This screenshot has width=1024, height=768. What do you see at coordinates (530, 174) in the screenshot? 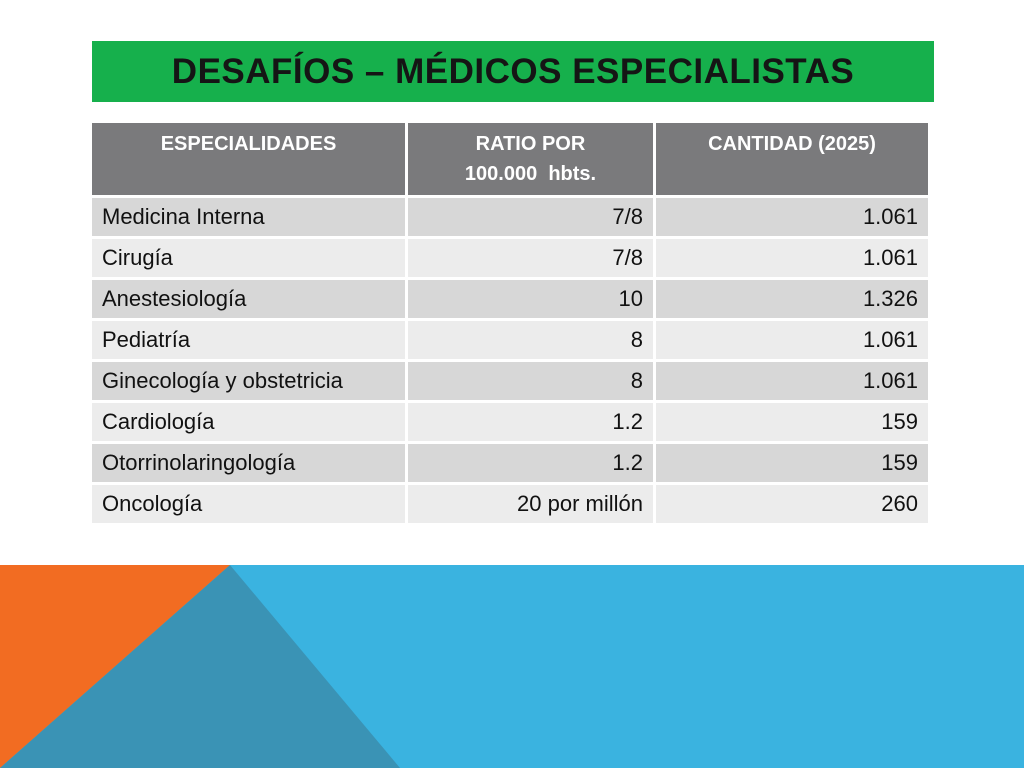
I see `header-ratio-line2: 100.000 hbts.` at bounding box center [530, 174].